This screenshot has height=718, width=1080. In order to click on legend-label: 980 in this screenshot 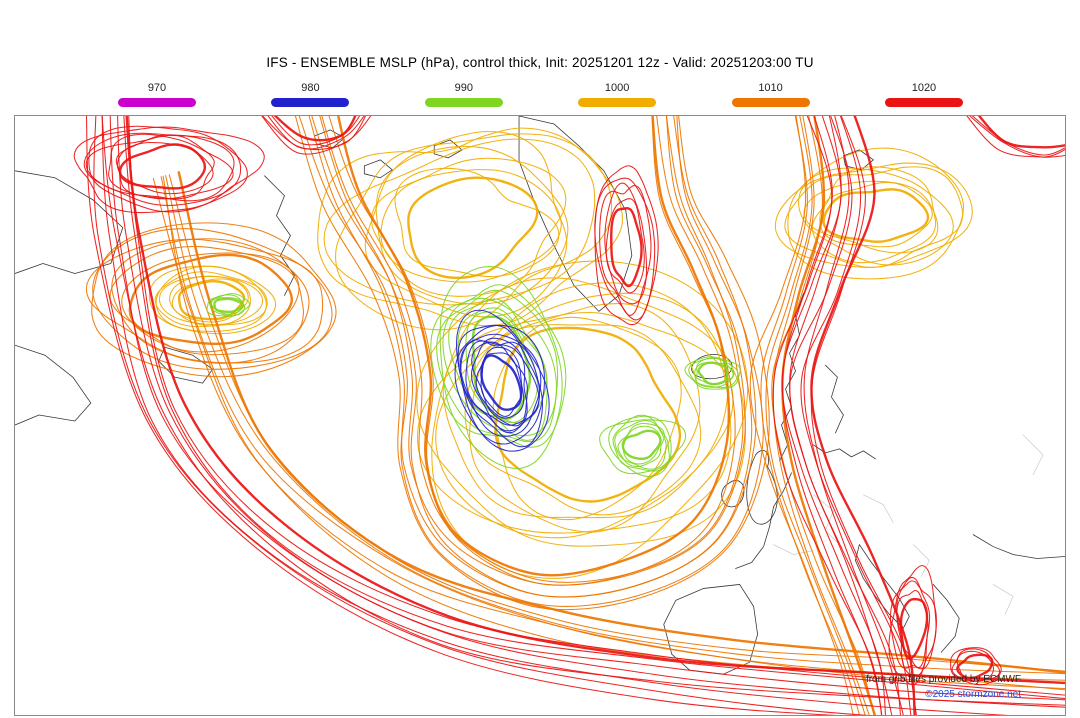, I will do `click(310, 88)`.